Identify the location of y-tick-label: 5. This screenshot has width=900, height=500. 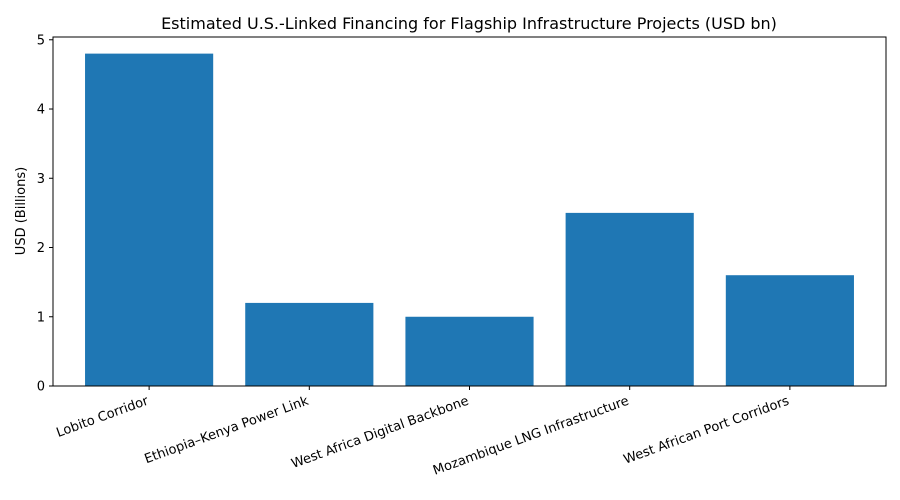
(41, 40).